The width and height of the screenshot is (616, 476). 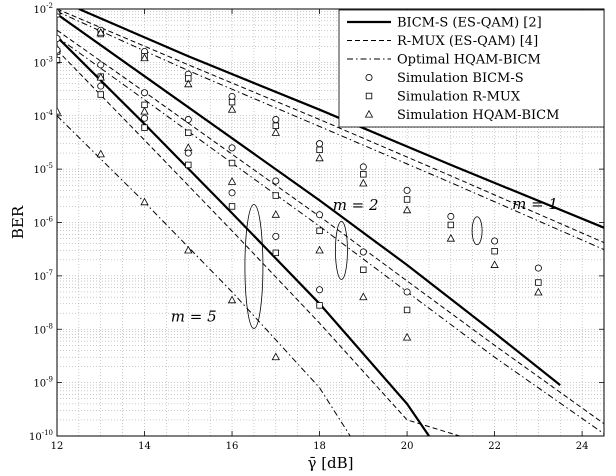 What do you see at coordinates (363, 266) in the screenshot?
I see `group-ellipses` at bounding box center [363, 266].